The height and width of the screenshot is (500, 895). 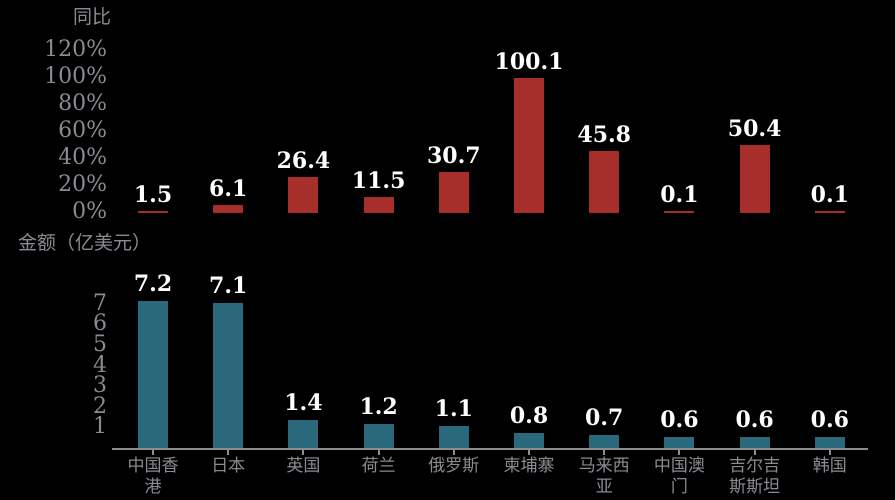 What do you see at coordinates (82, 184) in the screenshot?
I see `y-tick-label: 20%` at bounding box center [82, 184].